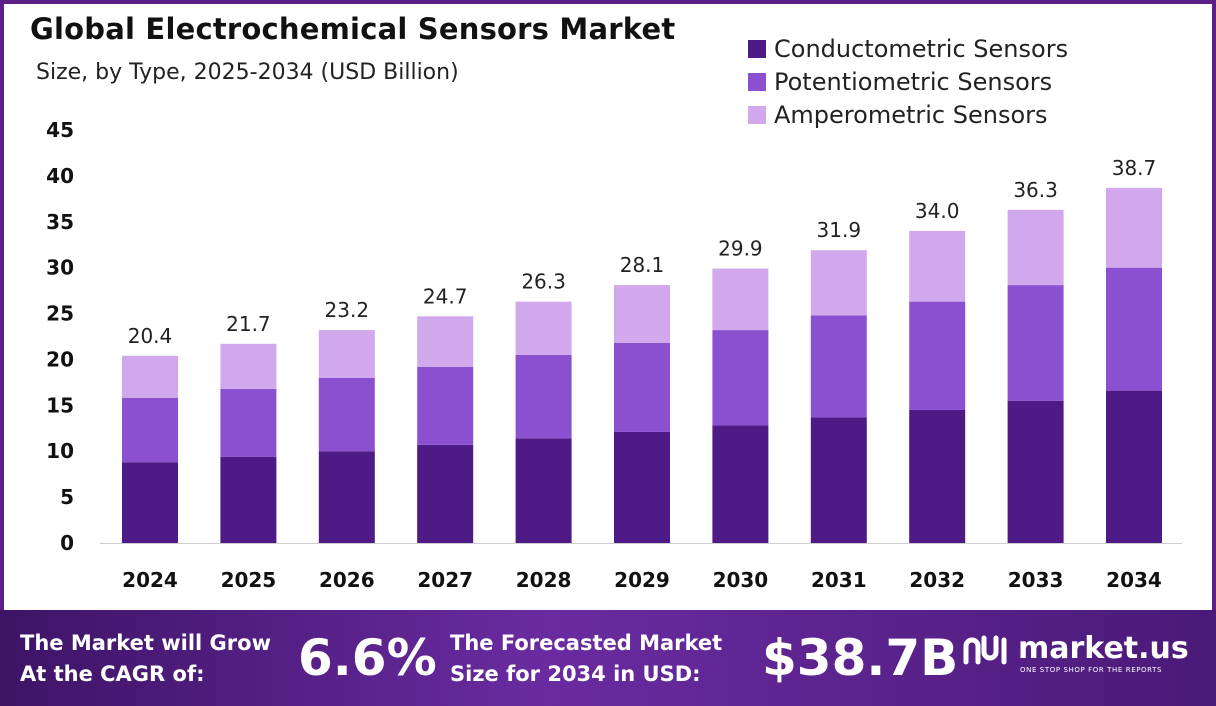 Image resolution: width=1216 pixels, height=706 pixels. Describe the element at coordinates (60, 451) in the screenshot. I see `y-tick-label: 10` at that location.